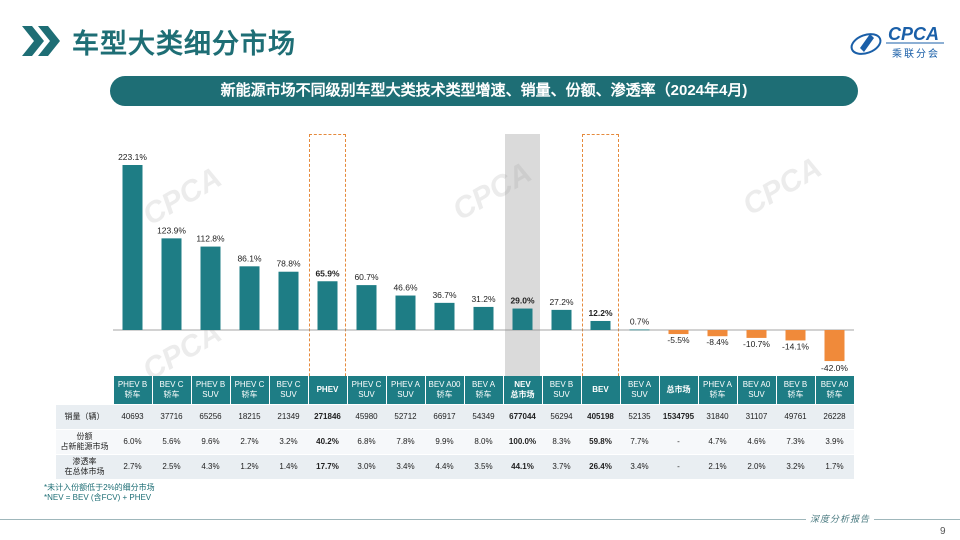  Describe the element at coordinates (756, 442) in the screenshot. I see `table-cell: 4.6%` at that location.